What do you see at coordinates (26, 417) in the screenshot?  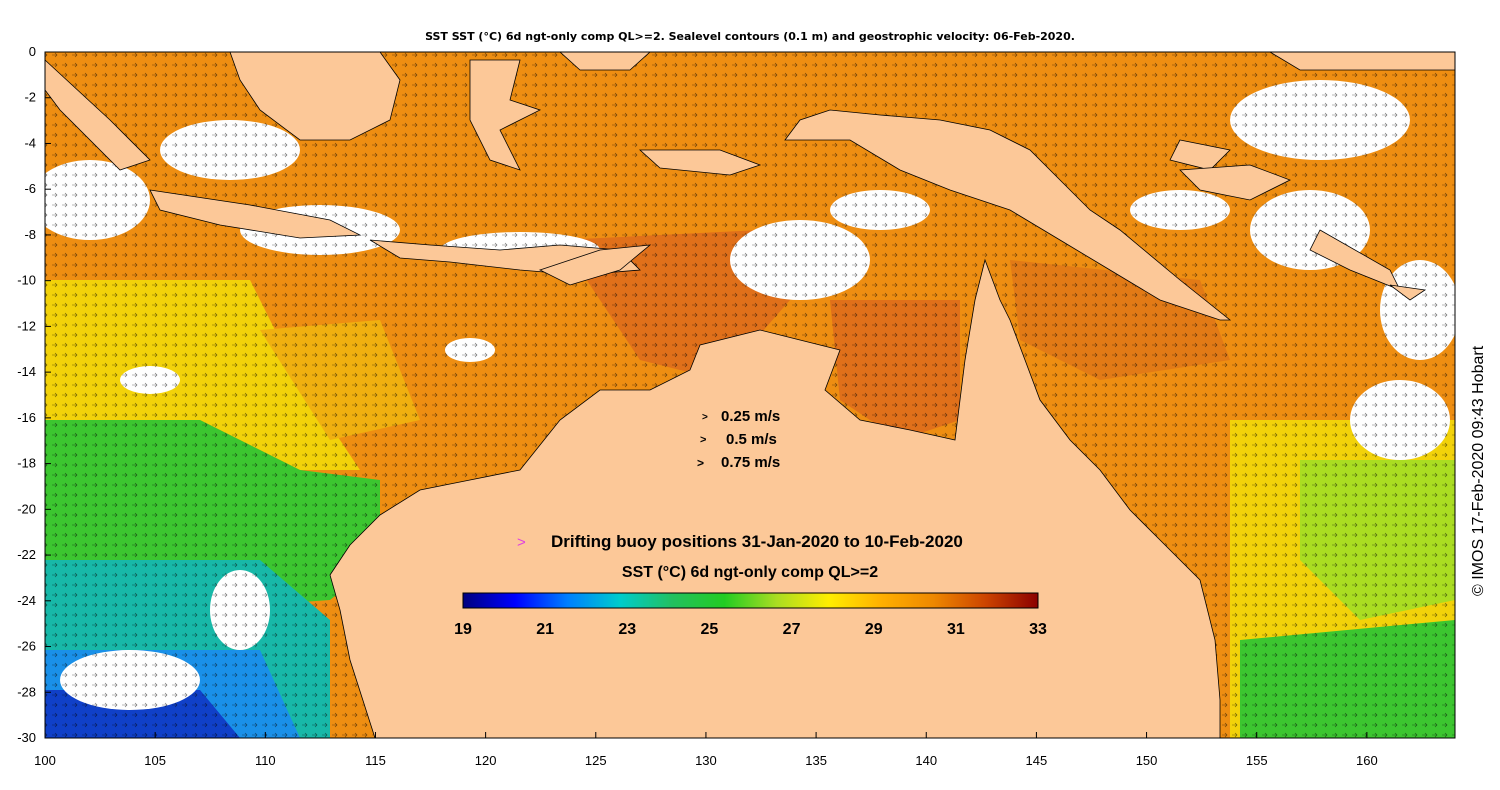 I see `y-tick-label: -16` at bounding box center [26, 417].